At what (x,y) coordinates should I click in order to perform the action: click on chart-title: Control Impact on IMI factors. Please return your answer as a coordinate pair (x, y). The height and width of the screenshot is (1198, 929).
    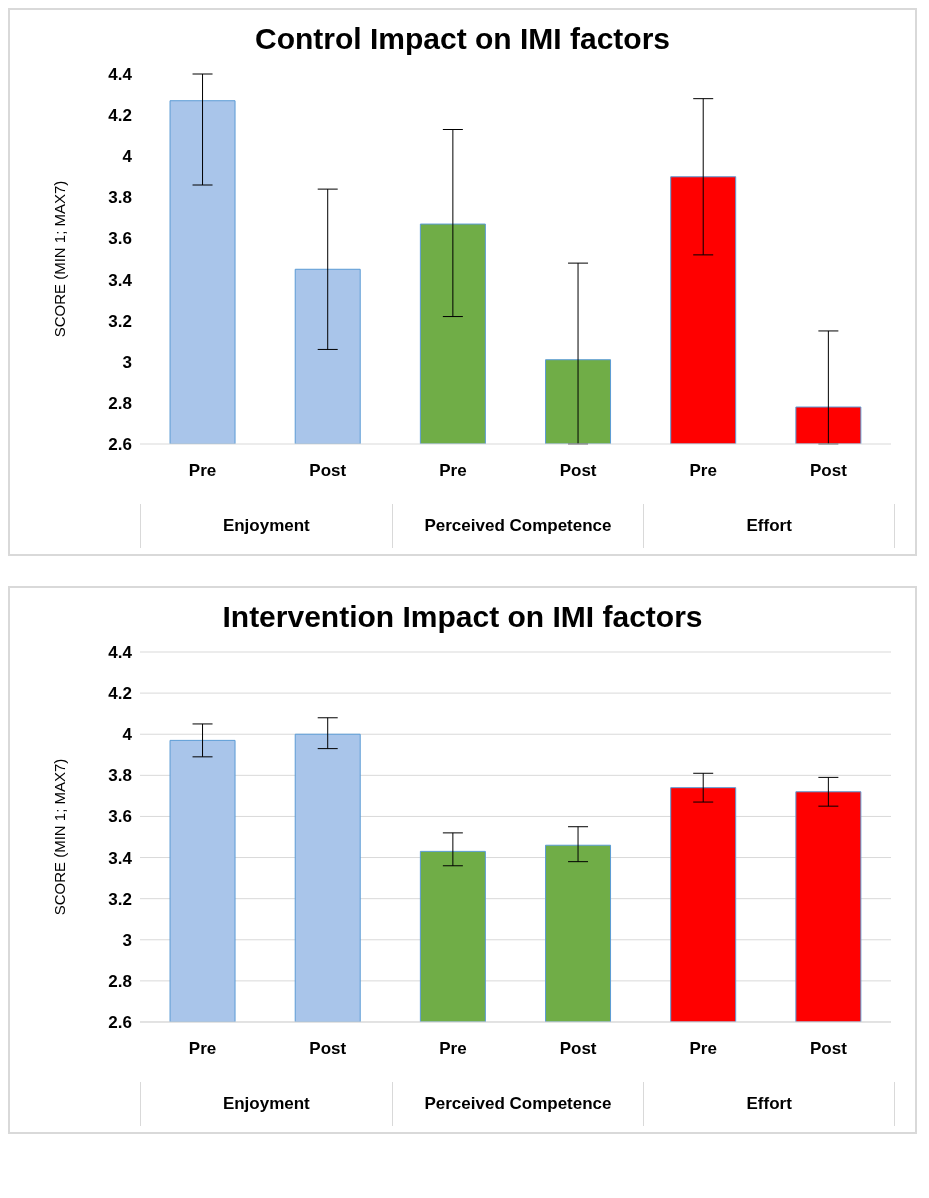
    Looking at the image, I should click on (462, 39).